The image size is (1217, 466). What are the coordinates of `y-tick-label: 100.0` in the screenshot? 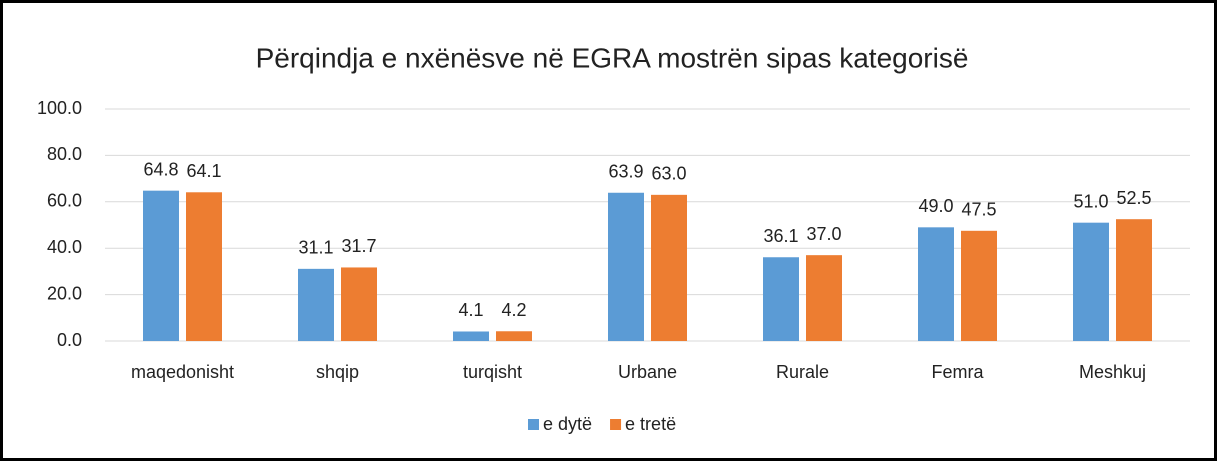 It's located at (59, 108).